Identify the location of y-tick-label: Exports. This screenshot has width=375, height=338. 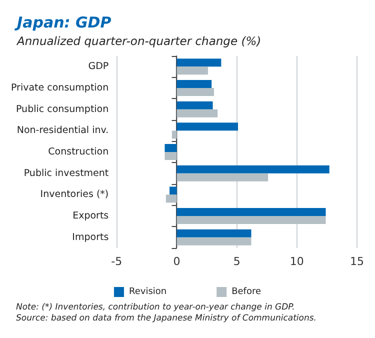
(90, 216).